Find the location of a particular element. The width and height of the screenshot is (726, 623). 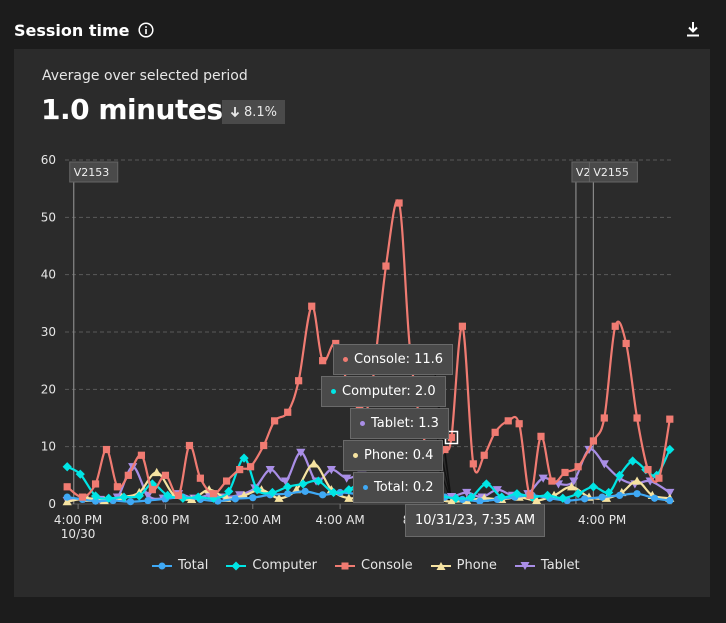

y-tick-label: 30 is located at coordinates (48, 332).